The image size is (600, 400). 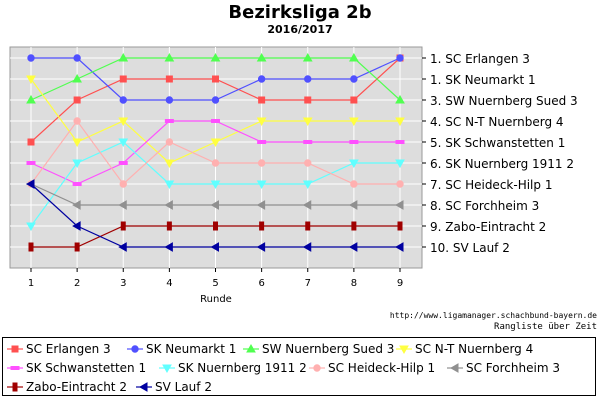 What do you see at coordinates (488, 227) in the screenshot?
I see `ranking-label: 9. Zabo-Eintracht 2` at bounding box center [488, 227].